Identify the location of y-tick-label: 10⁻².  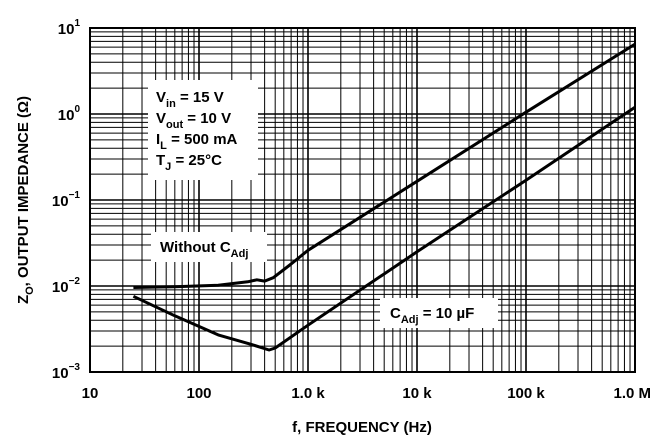
(66, 286).